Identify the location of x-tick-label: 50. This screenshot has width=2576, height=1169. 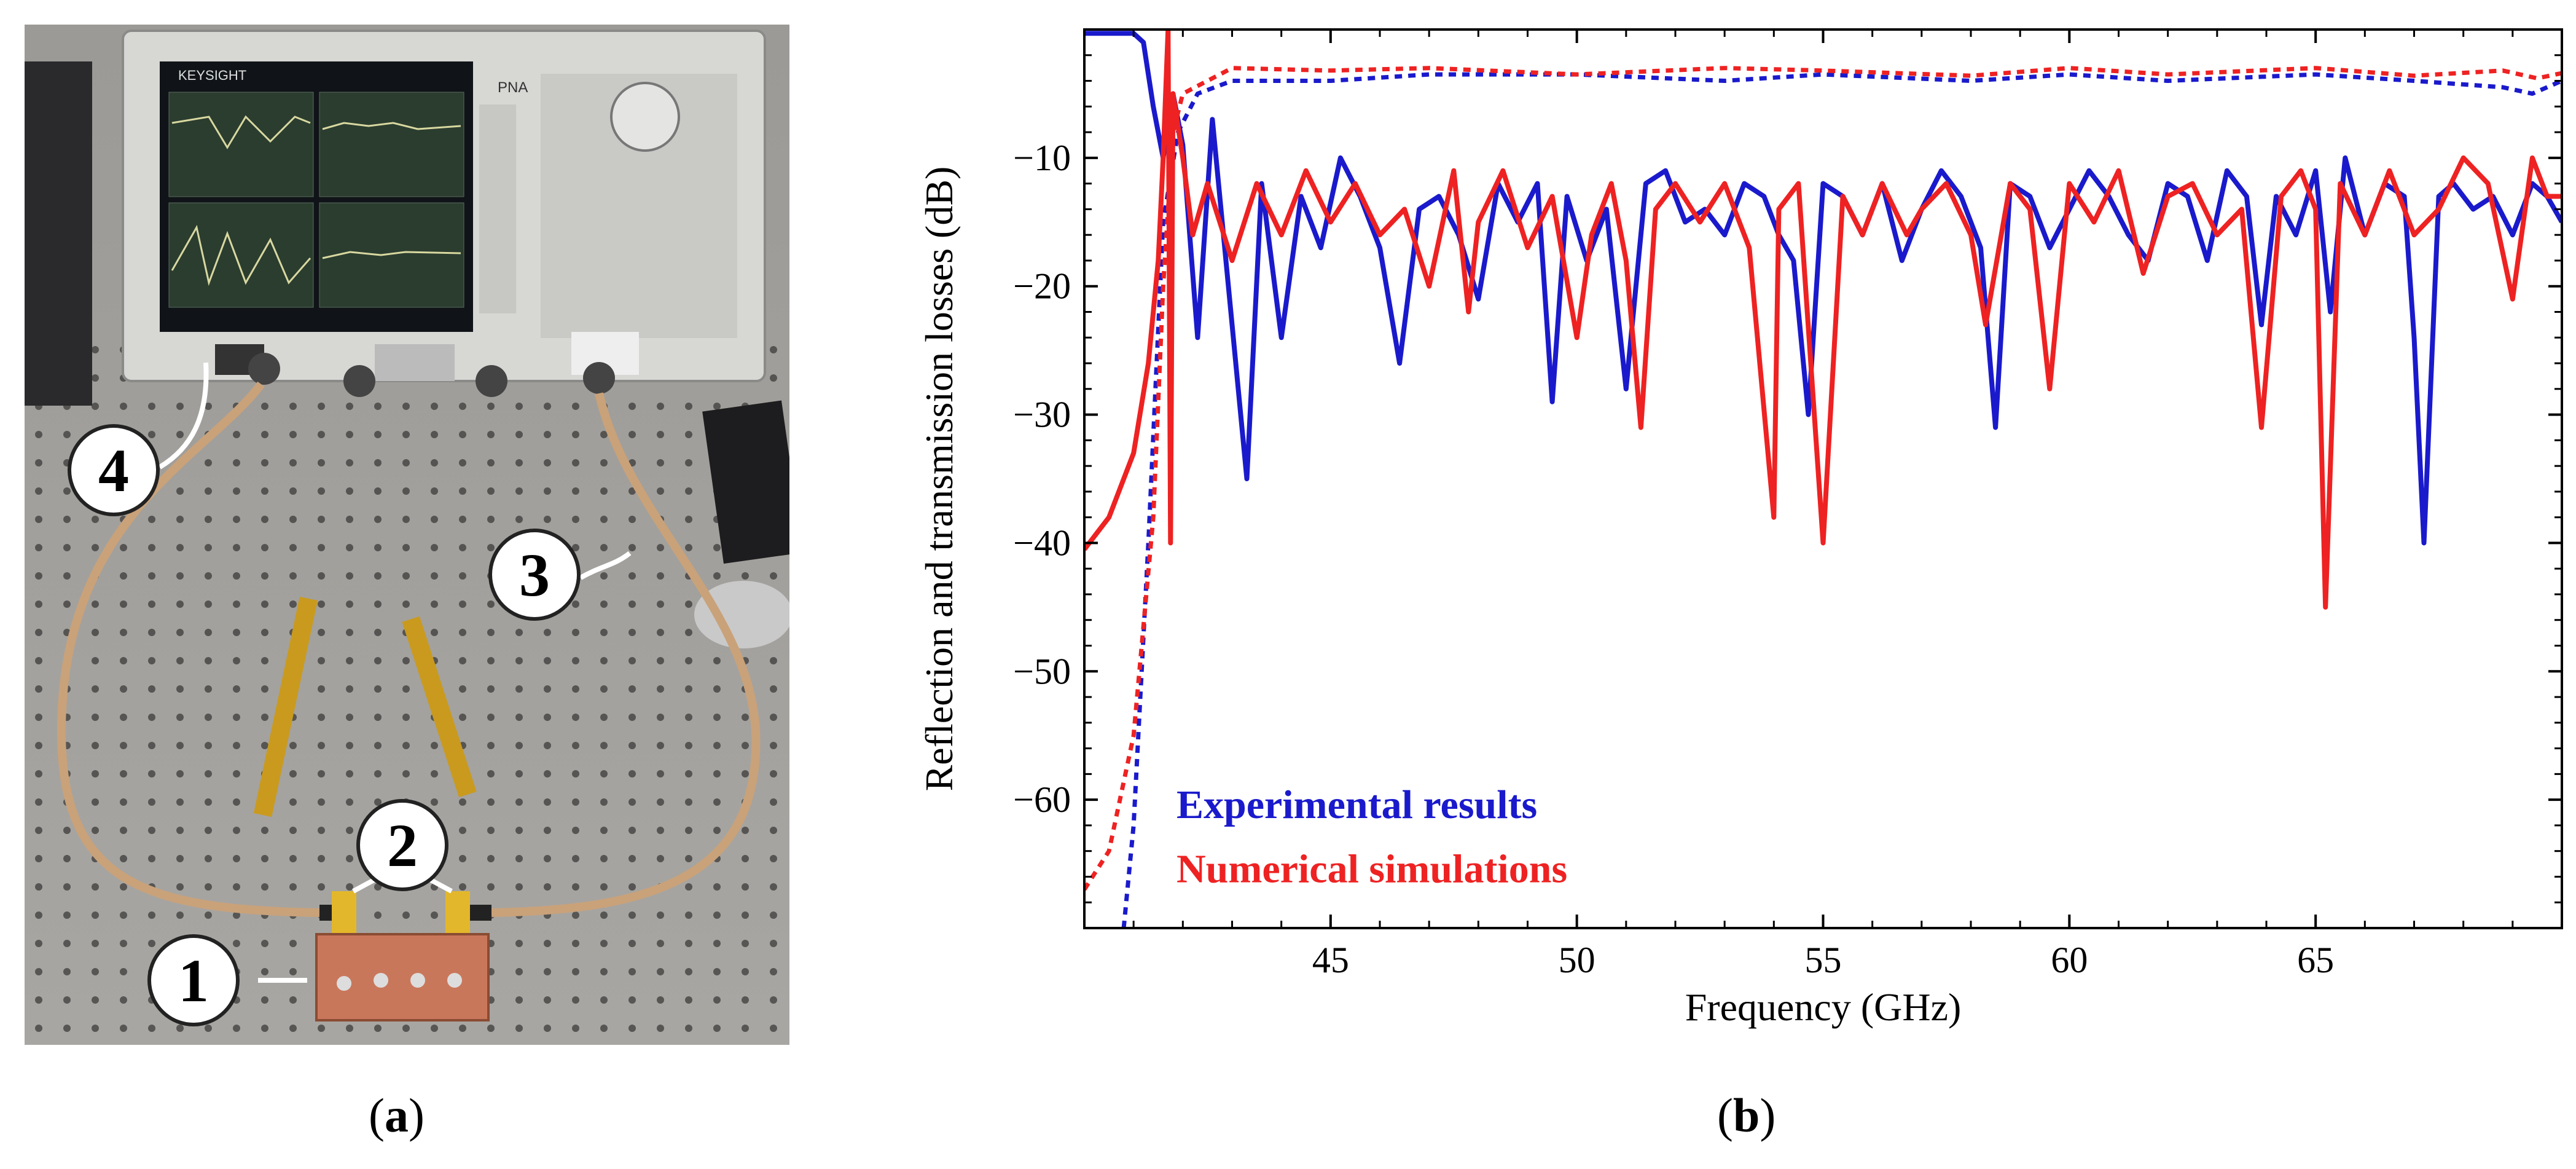
(1577, 960).